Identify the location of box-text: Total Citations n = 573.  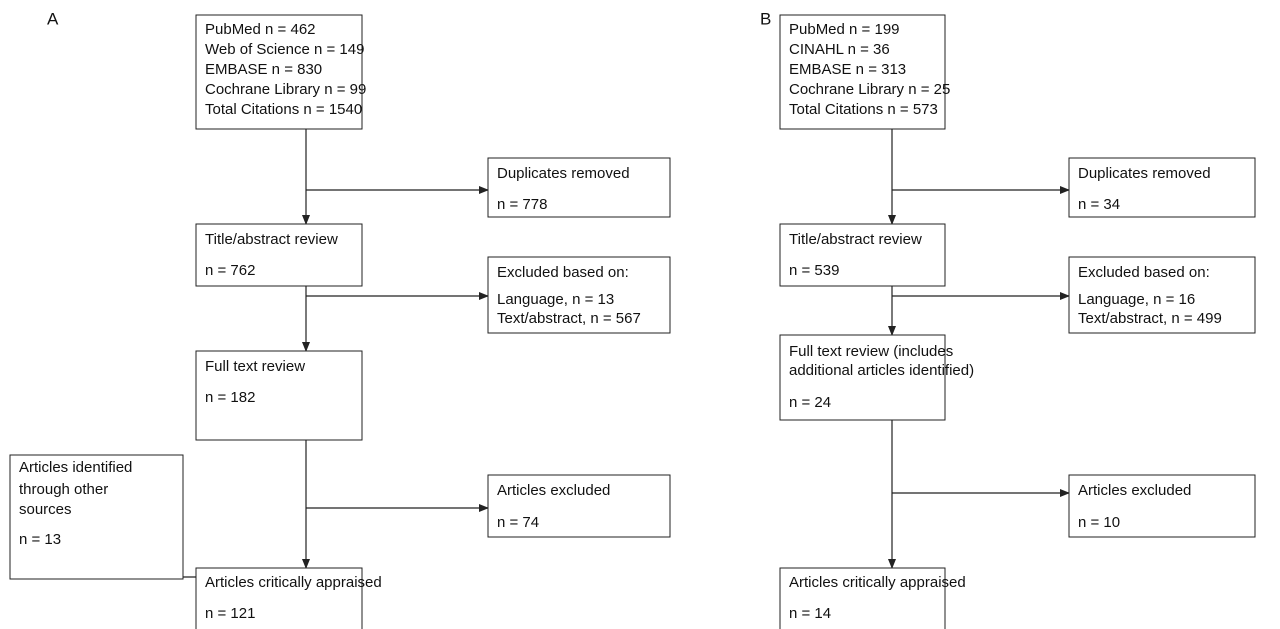
(863, 109).